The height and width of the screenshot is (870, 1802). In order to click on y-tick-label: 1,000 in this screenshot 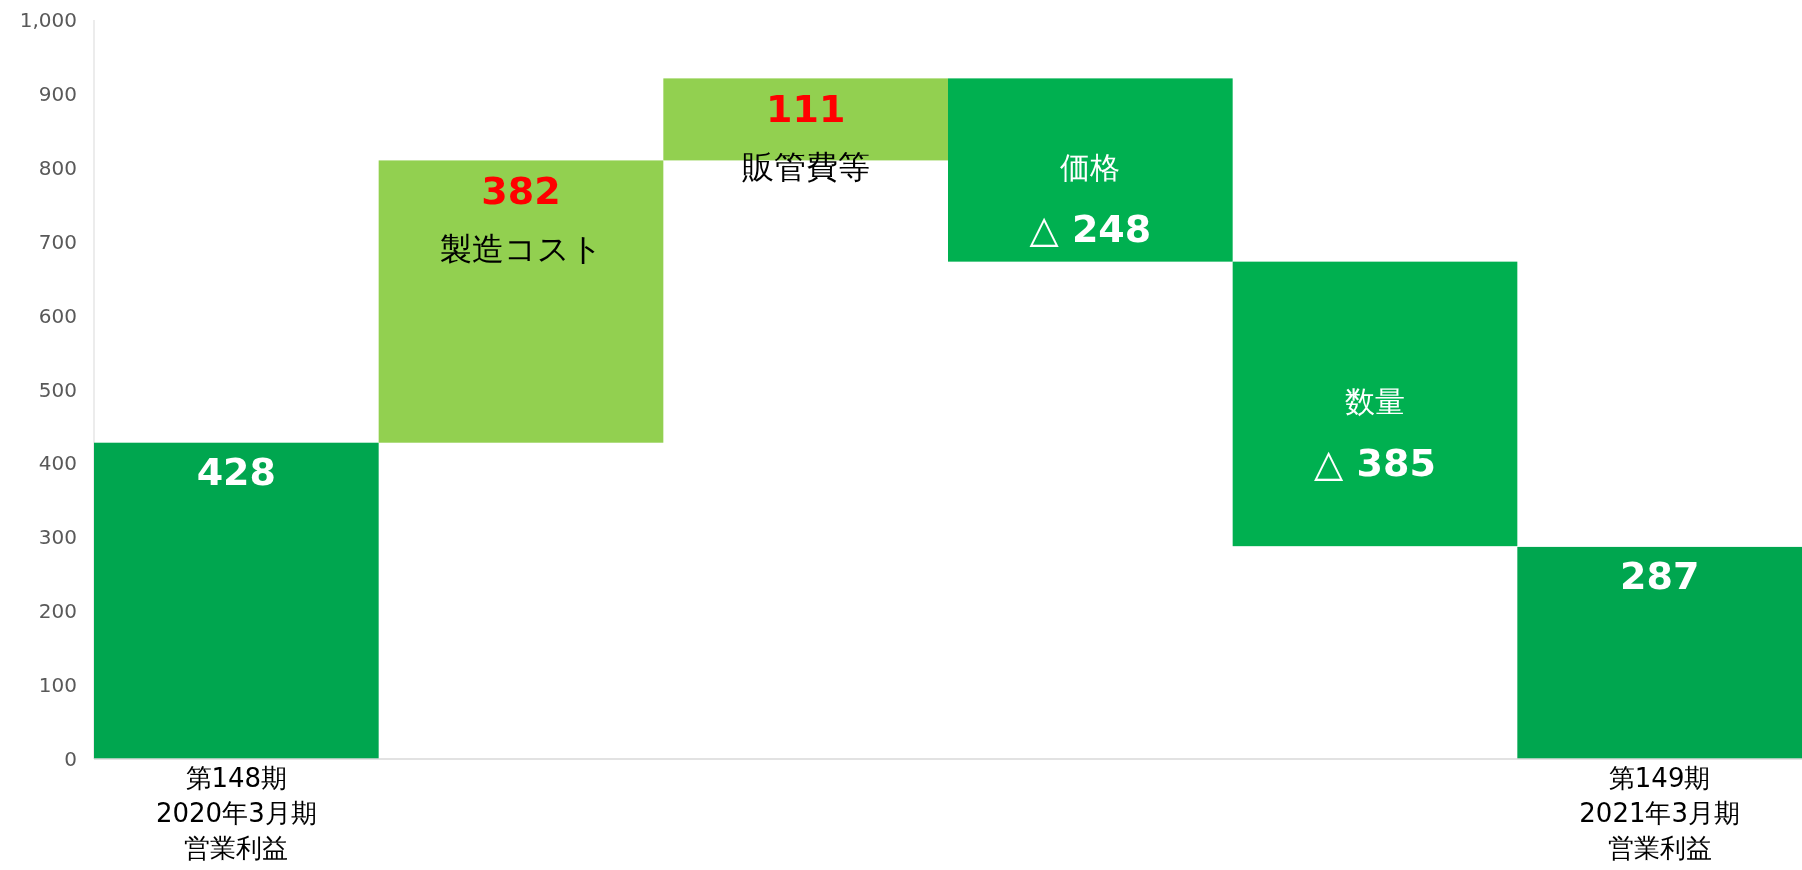, I will do `click(48, 20)`.